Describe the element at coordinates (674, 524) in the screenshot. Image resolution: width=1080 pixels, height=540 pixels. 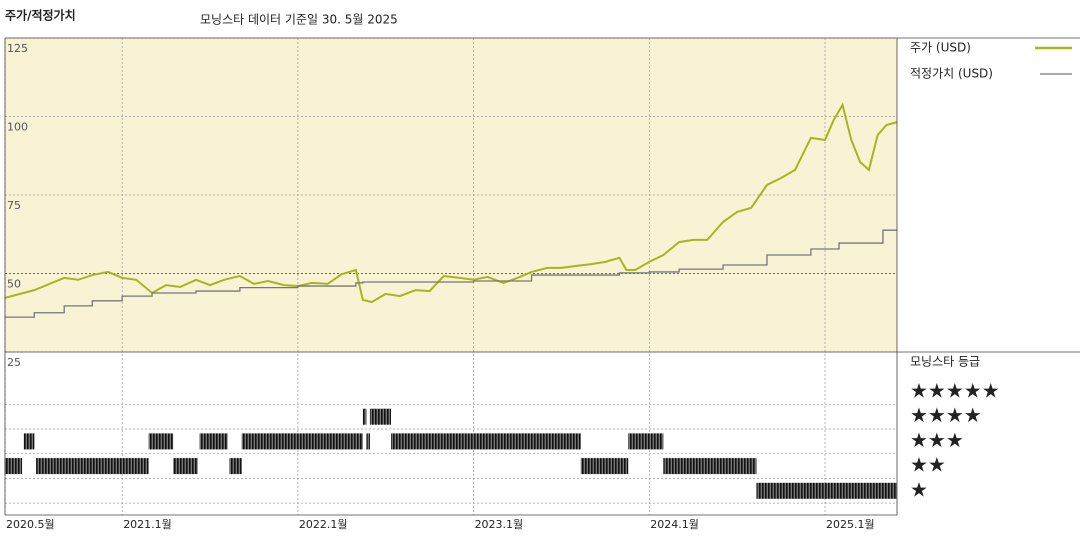
I see `x-tick-label: 2024.1월` at that location.